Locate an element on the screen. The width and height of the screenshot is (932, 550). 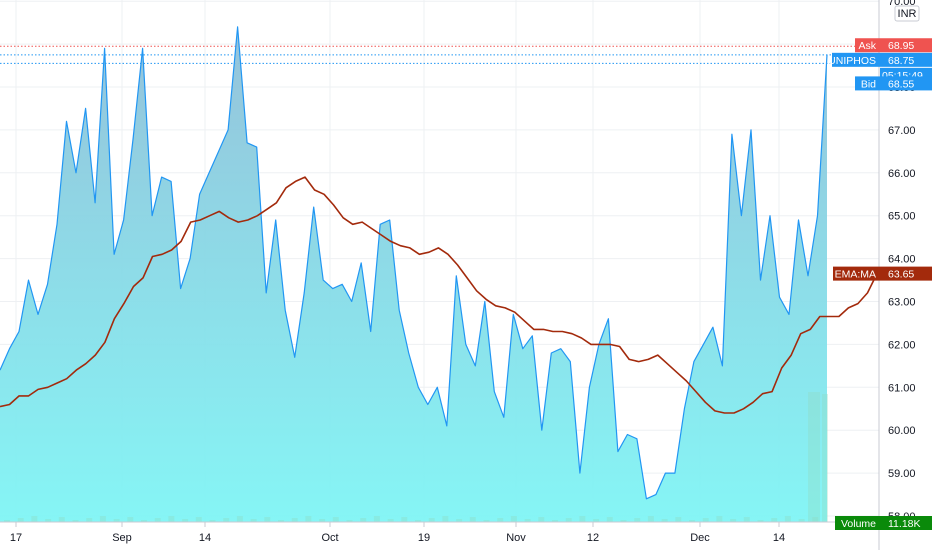
time-scale: 17 Sep 14 Oct 19 Nov 12 Dec 14 is located at coordinates (397, 533).